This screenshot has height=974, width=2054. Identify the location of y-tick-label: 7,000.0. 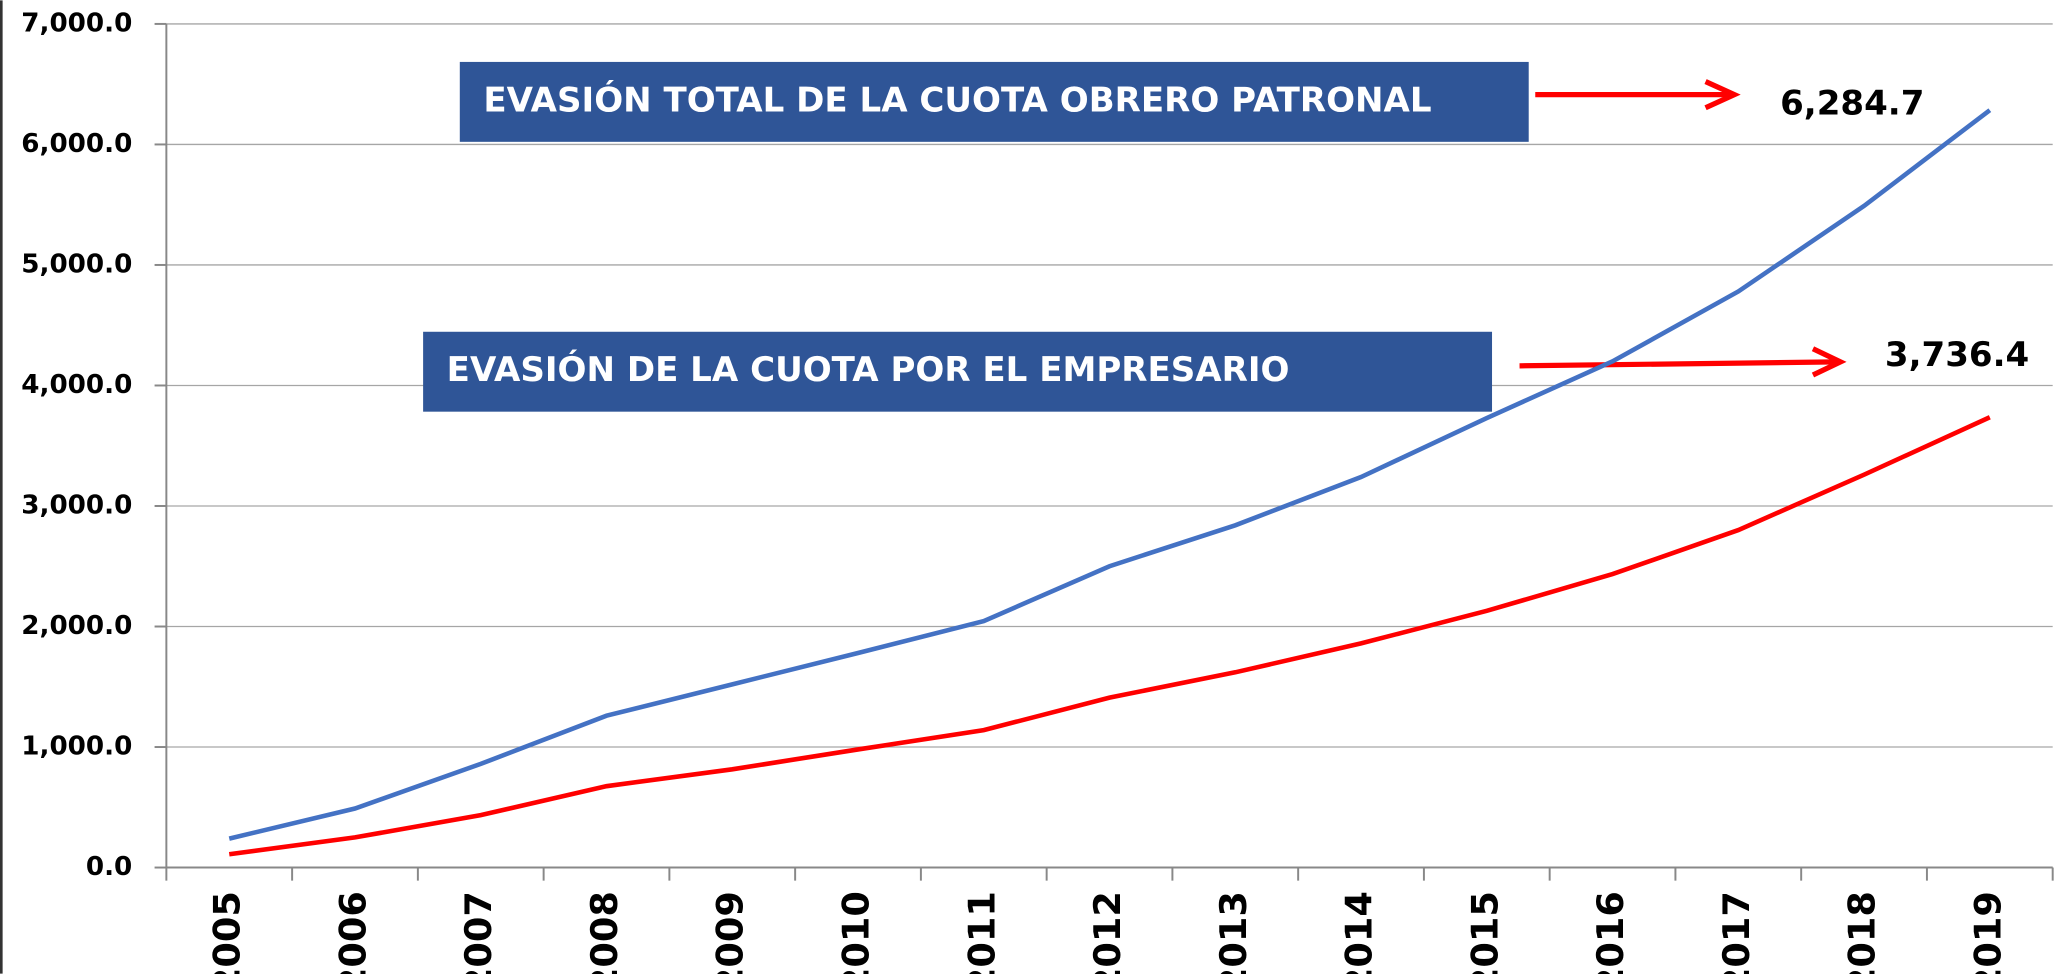
(76, 23).